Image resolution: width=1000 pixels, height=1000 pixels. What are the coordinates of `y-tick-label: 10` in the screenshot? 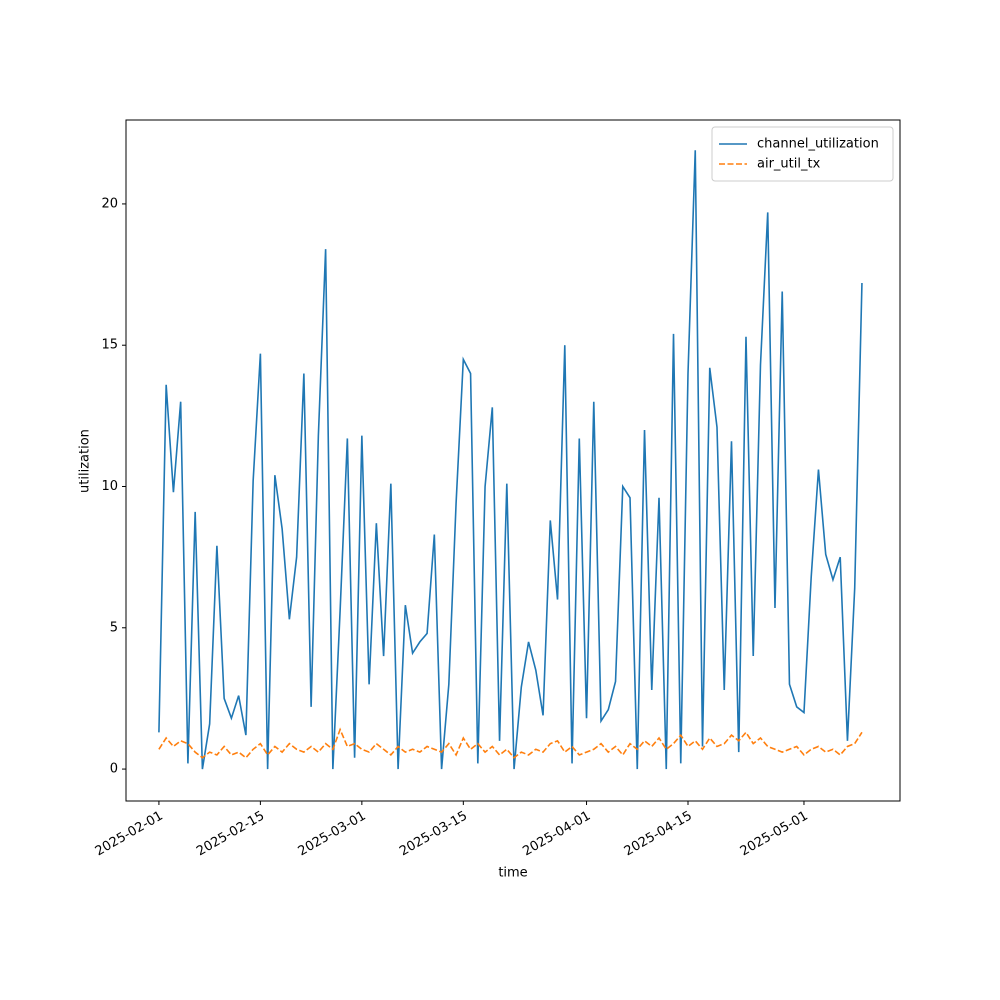 It's located at (109, 486).